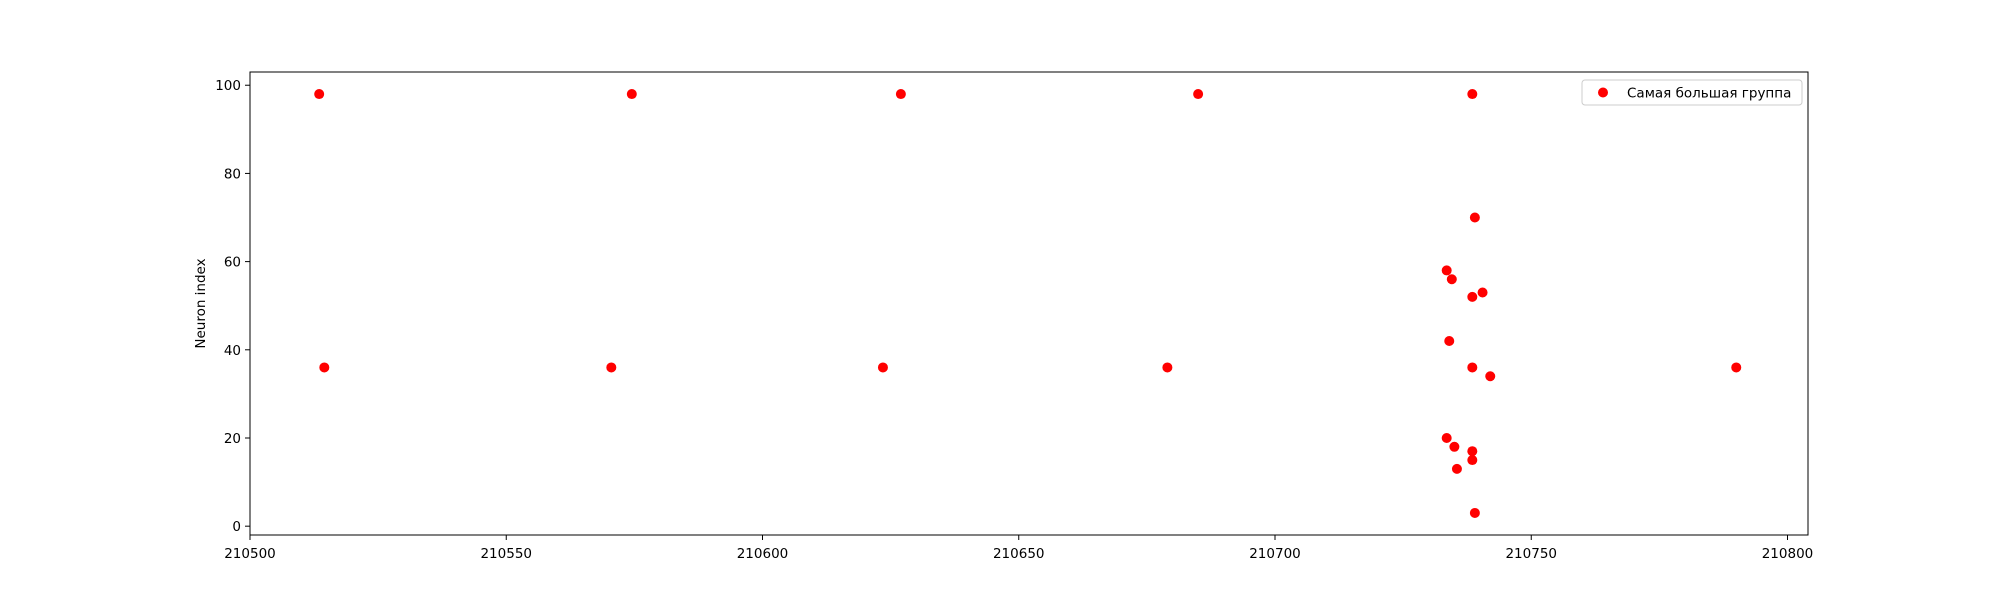  Describe the element at coordinates (232, 439) in the screenshot. I see `y-tick-label: 20` at that location.